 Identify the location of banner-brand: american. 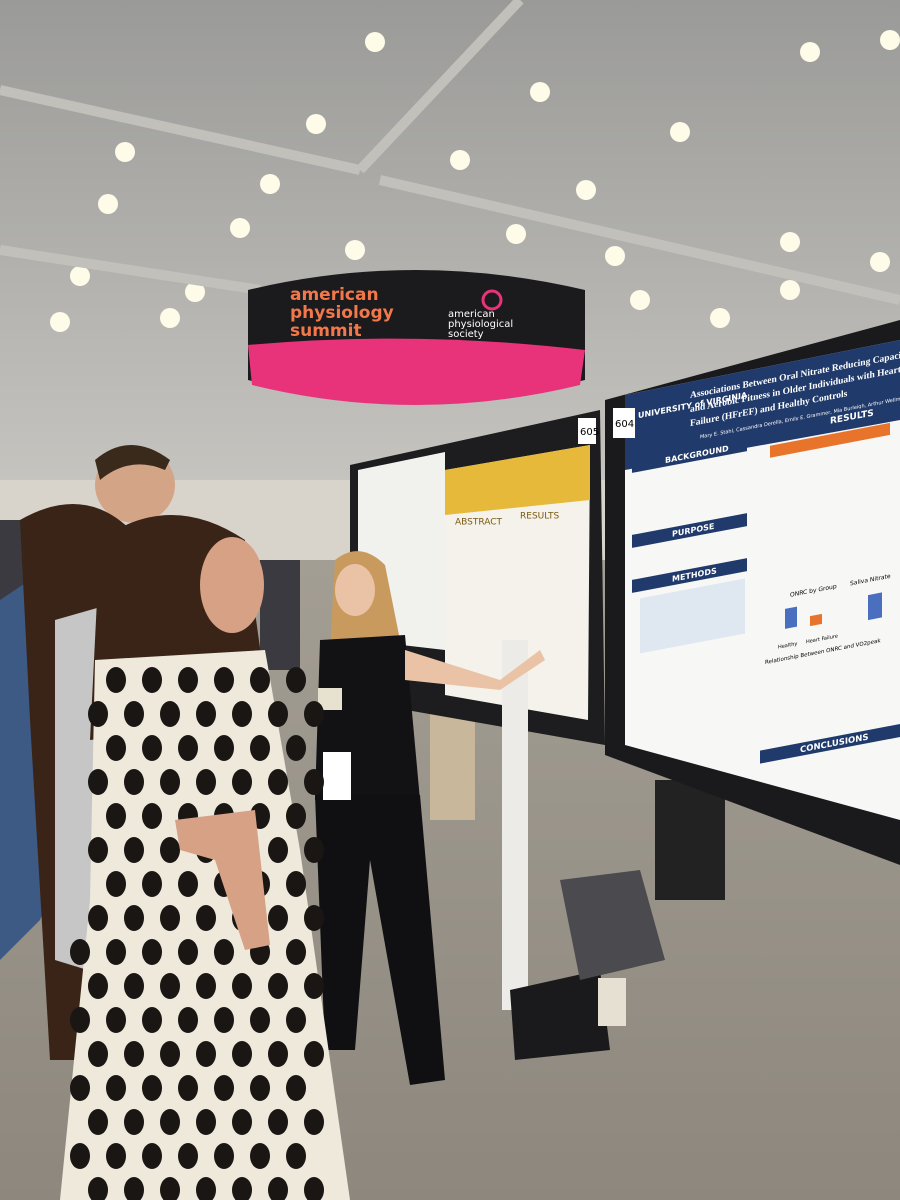
(334, 295).